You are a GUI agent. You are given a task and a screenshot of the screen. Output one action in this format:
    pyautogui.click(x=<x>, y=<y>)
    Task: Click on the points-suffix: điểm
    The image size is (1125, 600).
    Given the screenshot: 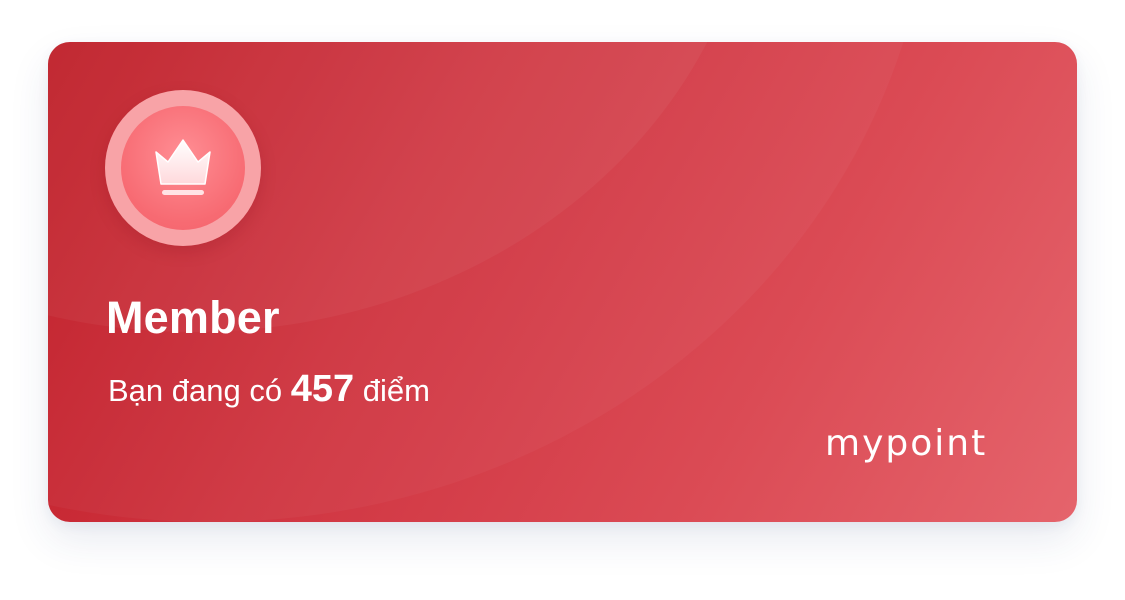 What is the action you would take?
    pyautogui.click(x=396, y=390)
    